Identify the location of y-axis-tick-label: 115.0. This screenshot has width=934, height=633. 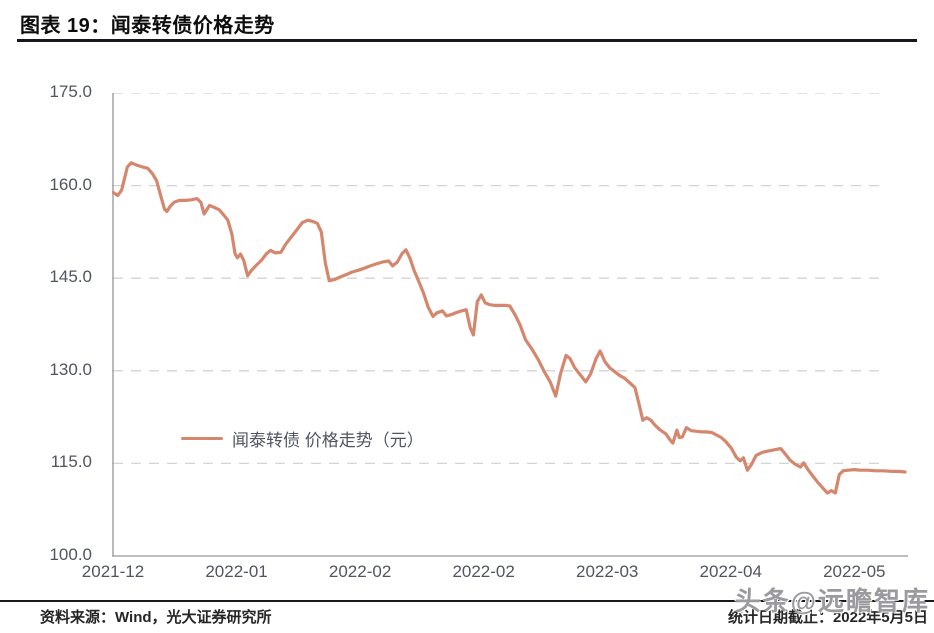
(71, 462).